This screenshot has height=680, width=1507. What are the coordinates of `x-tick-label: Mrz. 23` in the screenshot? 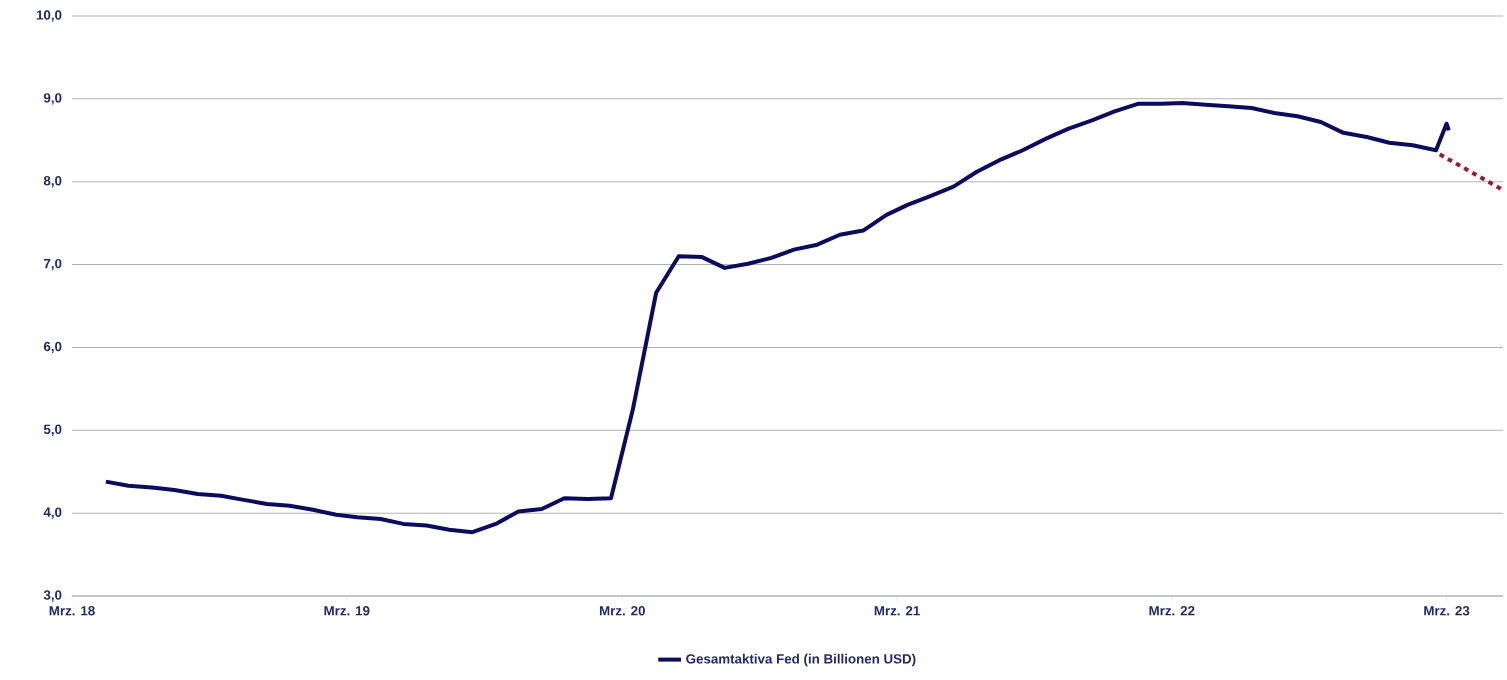 It's located at (1447, 611).